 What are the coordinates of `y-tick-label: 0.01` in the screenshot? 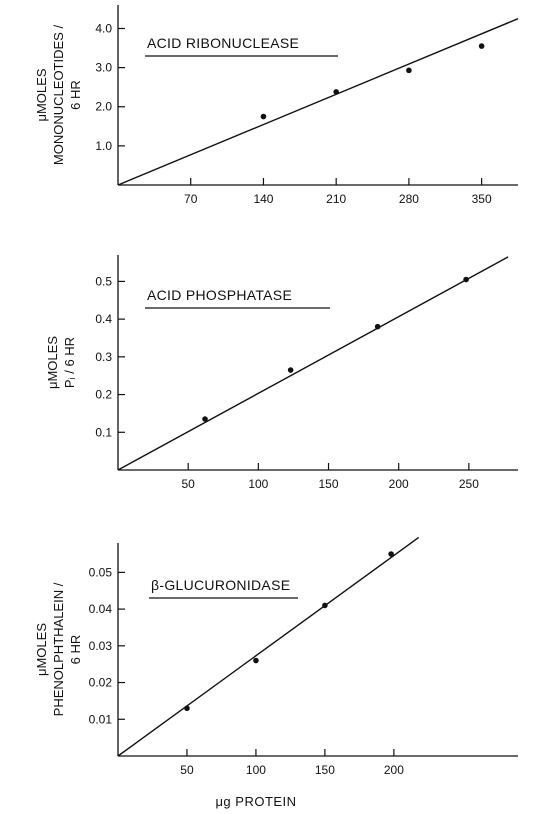 It's located at (101, 719).